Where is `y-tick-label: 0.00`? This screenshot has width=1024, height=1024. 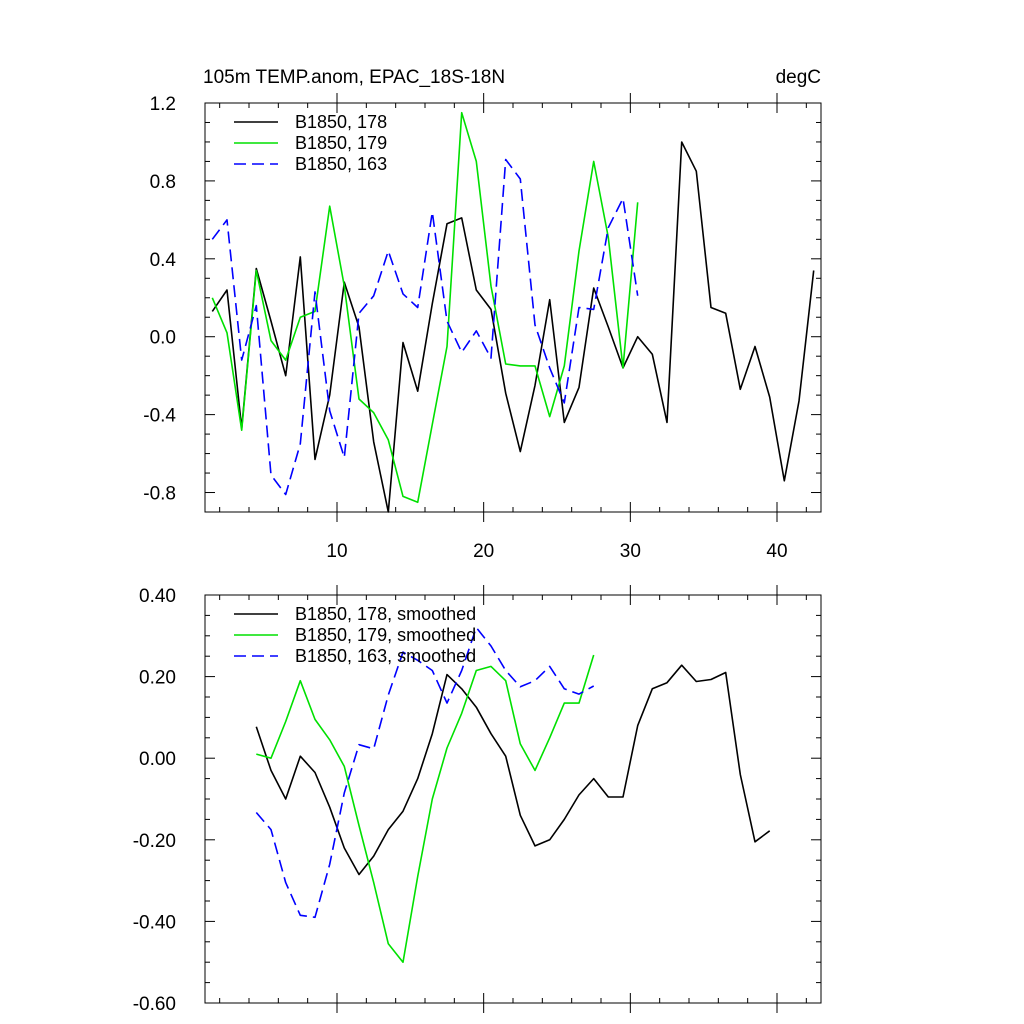
y-tick-label: 0.00 is located at coordinates (157, 759).